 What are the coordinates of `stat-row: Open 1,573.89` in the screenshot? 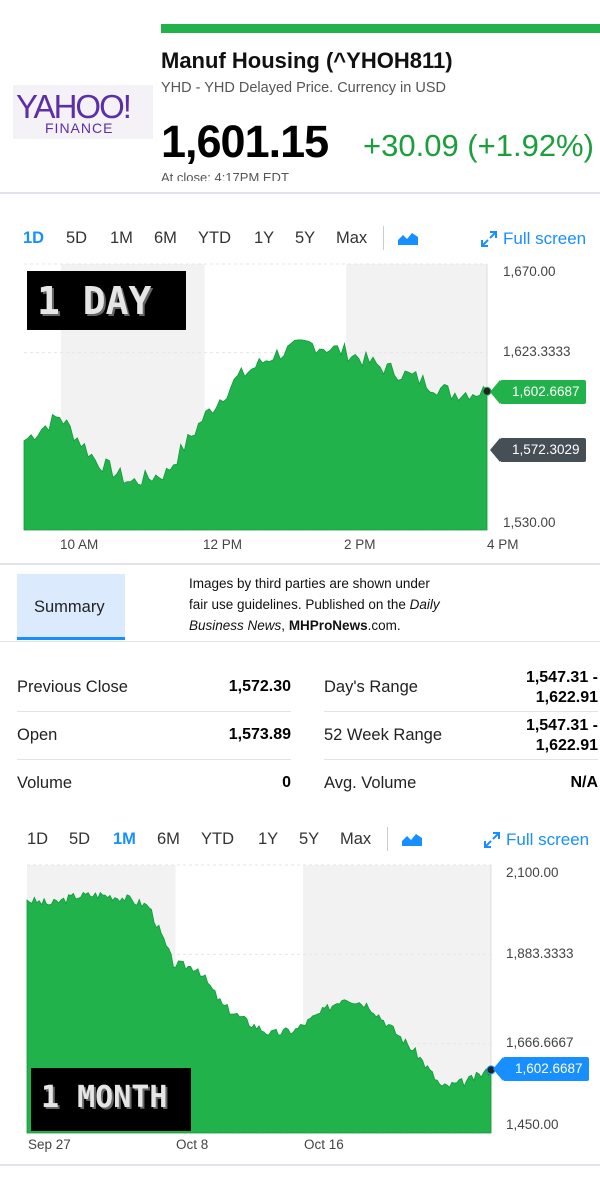 It's located at (154, 736).